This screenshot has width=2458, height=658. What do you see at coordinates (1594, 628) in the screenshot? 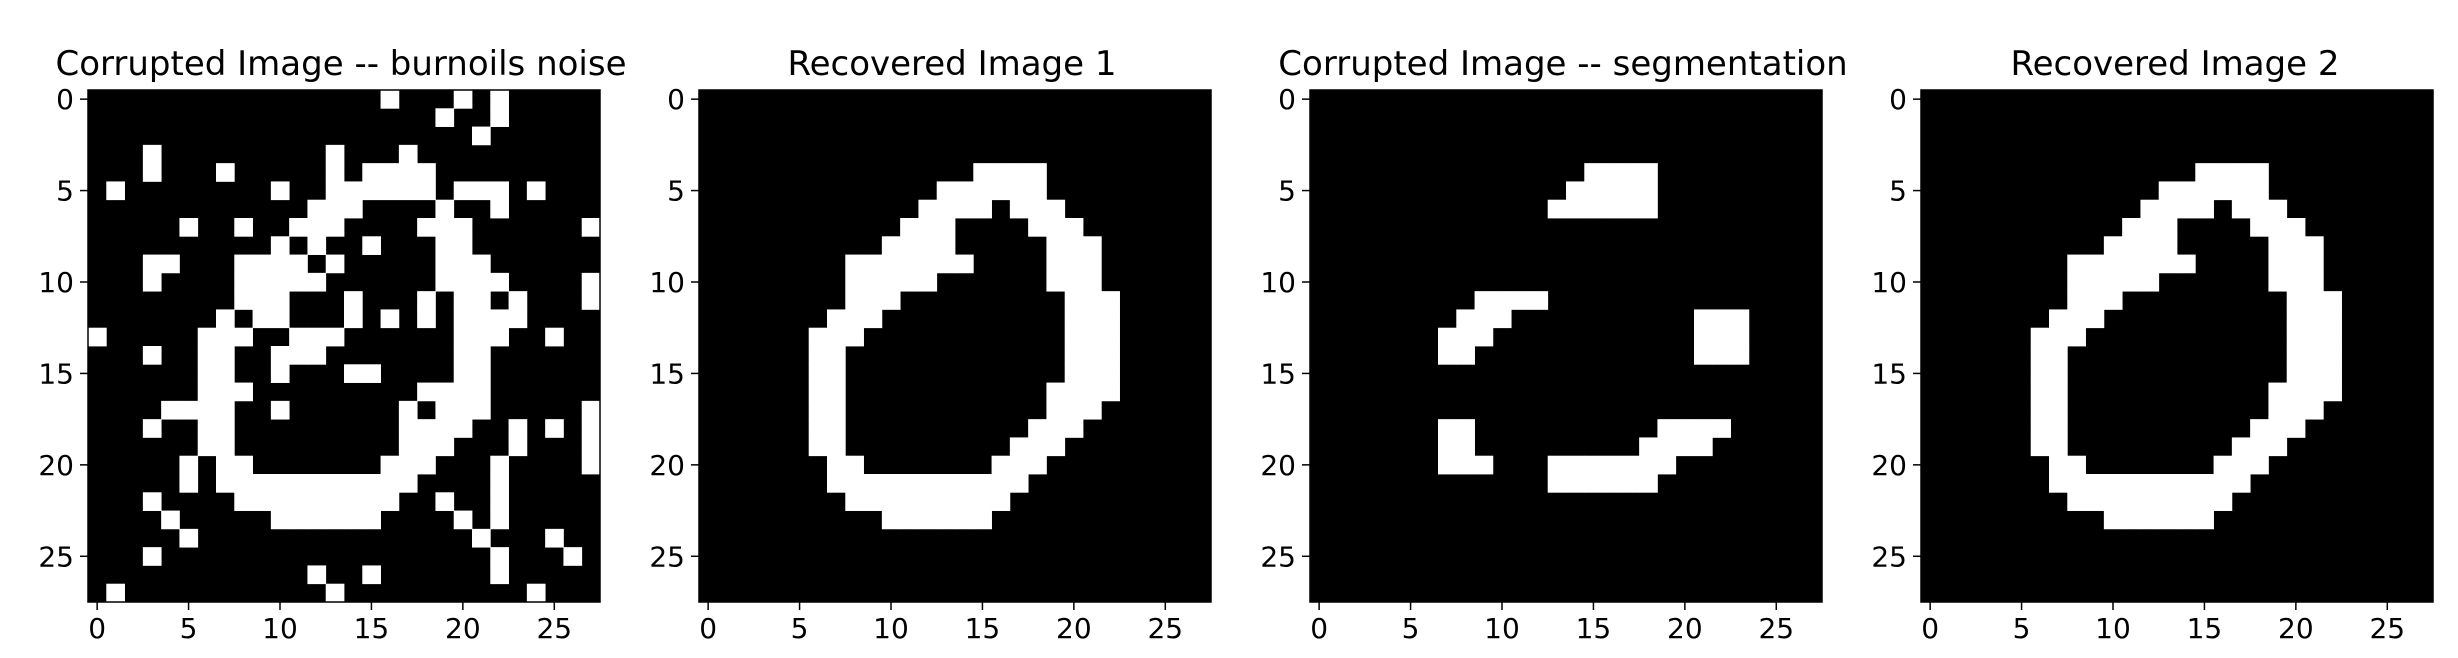
I see `x-tick-label: 15` at bounding box center [1594, 628].